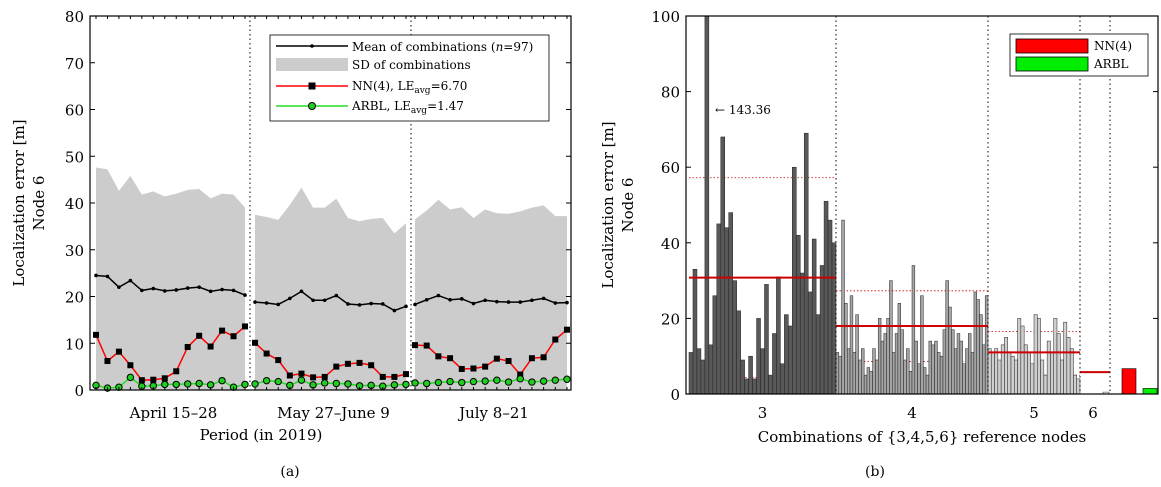 Image resolution: width=1161 pixels, height=487 pixels. I want to click on legend-nn4: NN(4), LEavg=6.70, so click(409, 87).